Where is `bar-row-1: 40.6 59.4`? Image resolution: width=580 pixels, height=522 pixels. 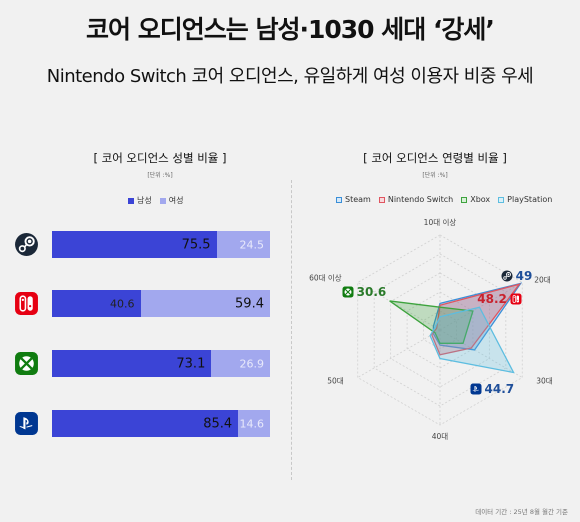
bar-row-1: 40.6 59.4 is located at coordinates (161, 303).